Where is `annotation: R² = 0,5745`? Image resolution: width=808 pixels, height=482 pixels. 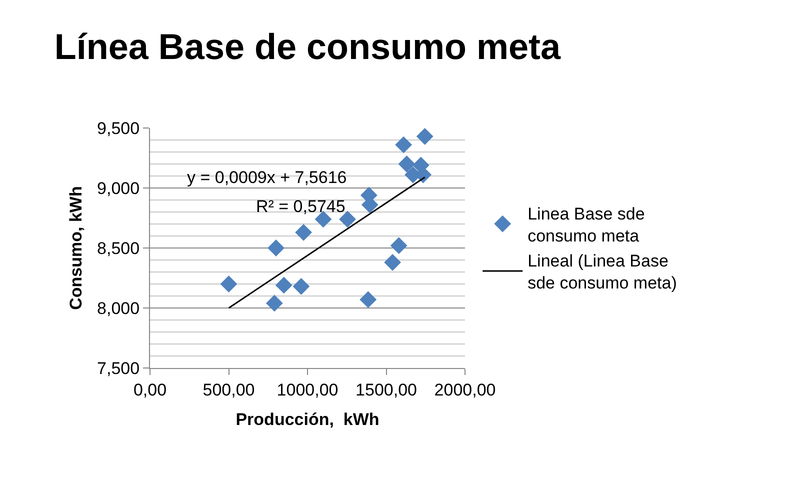
annotation: R² = 0,5745 is located at coordinates (301, 206).